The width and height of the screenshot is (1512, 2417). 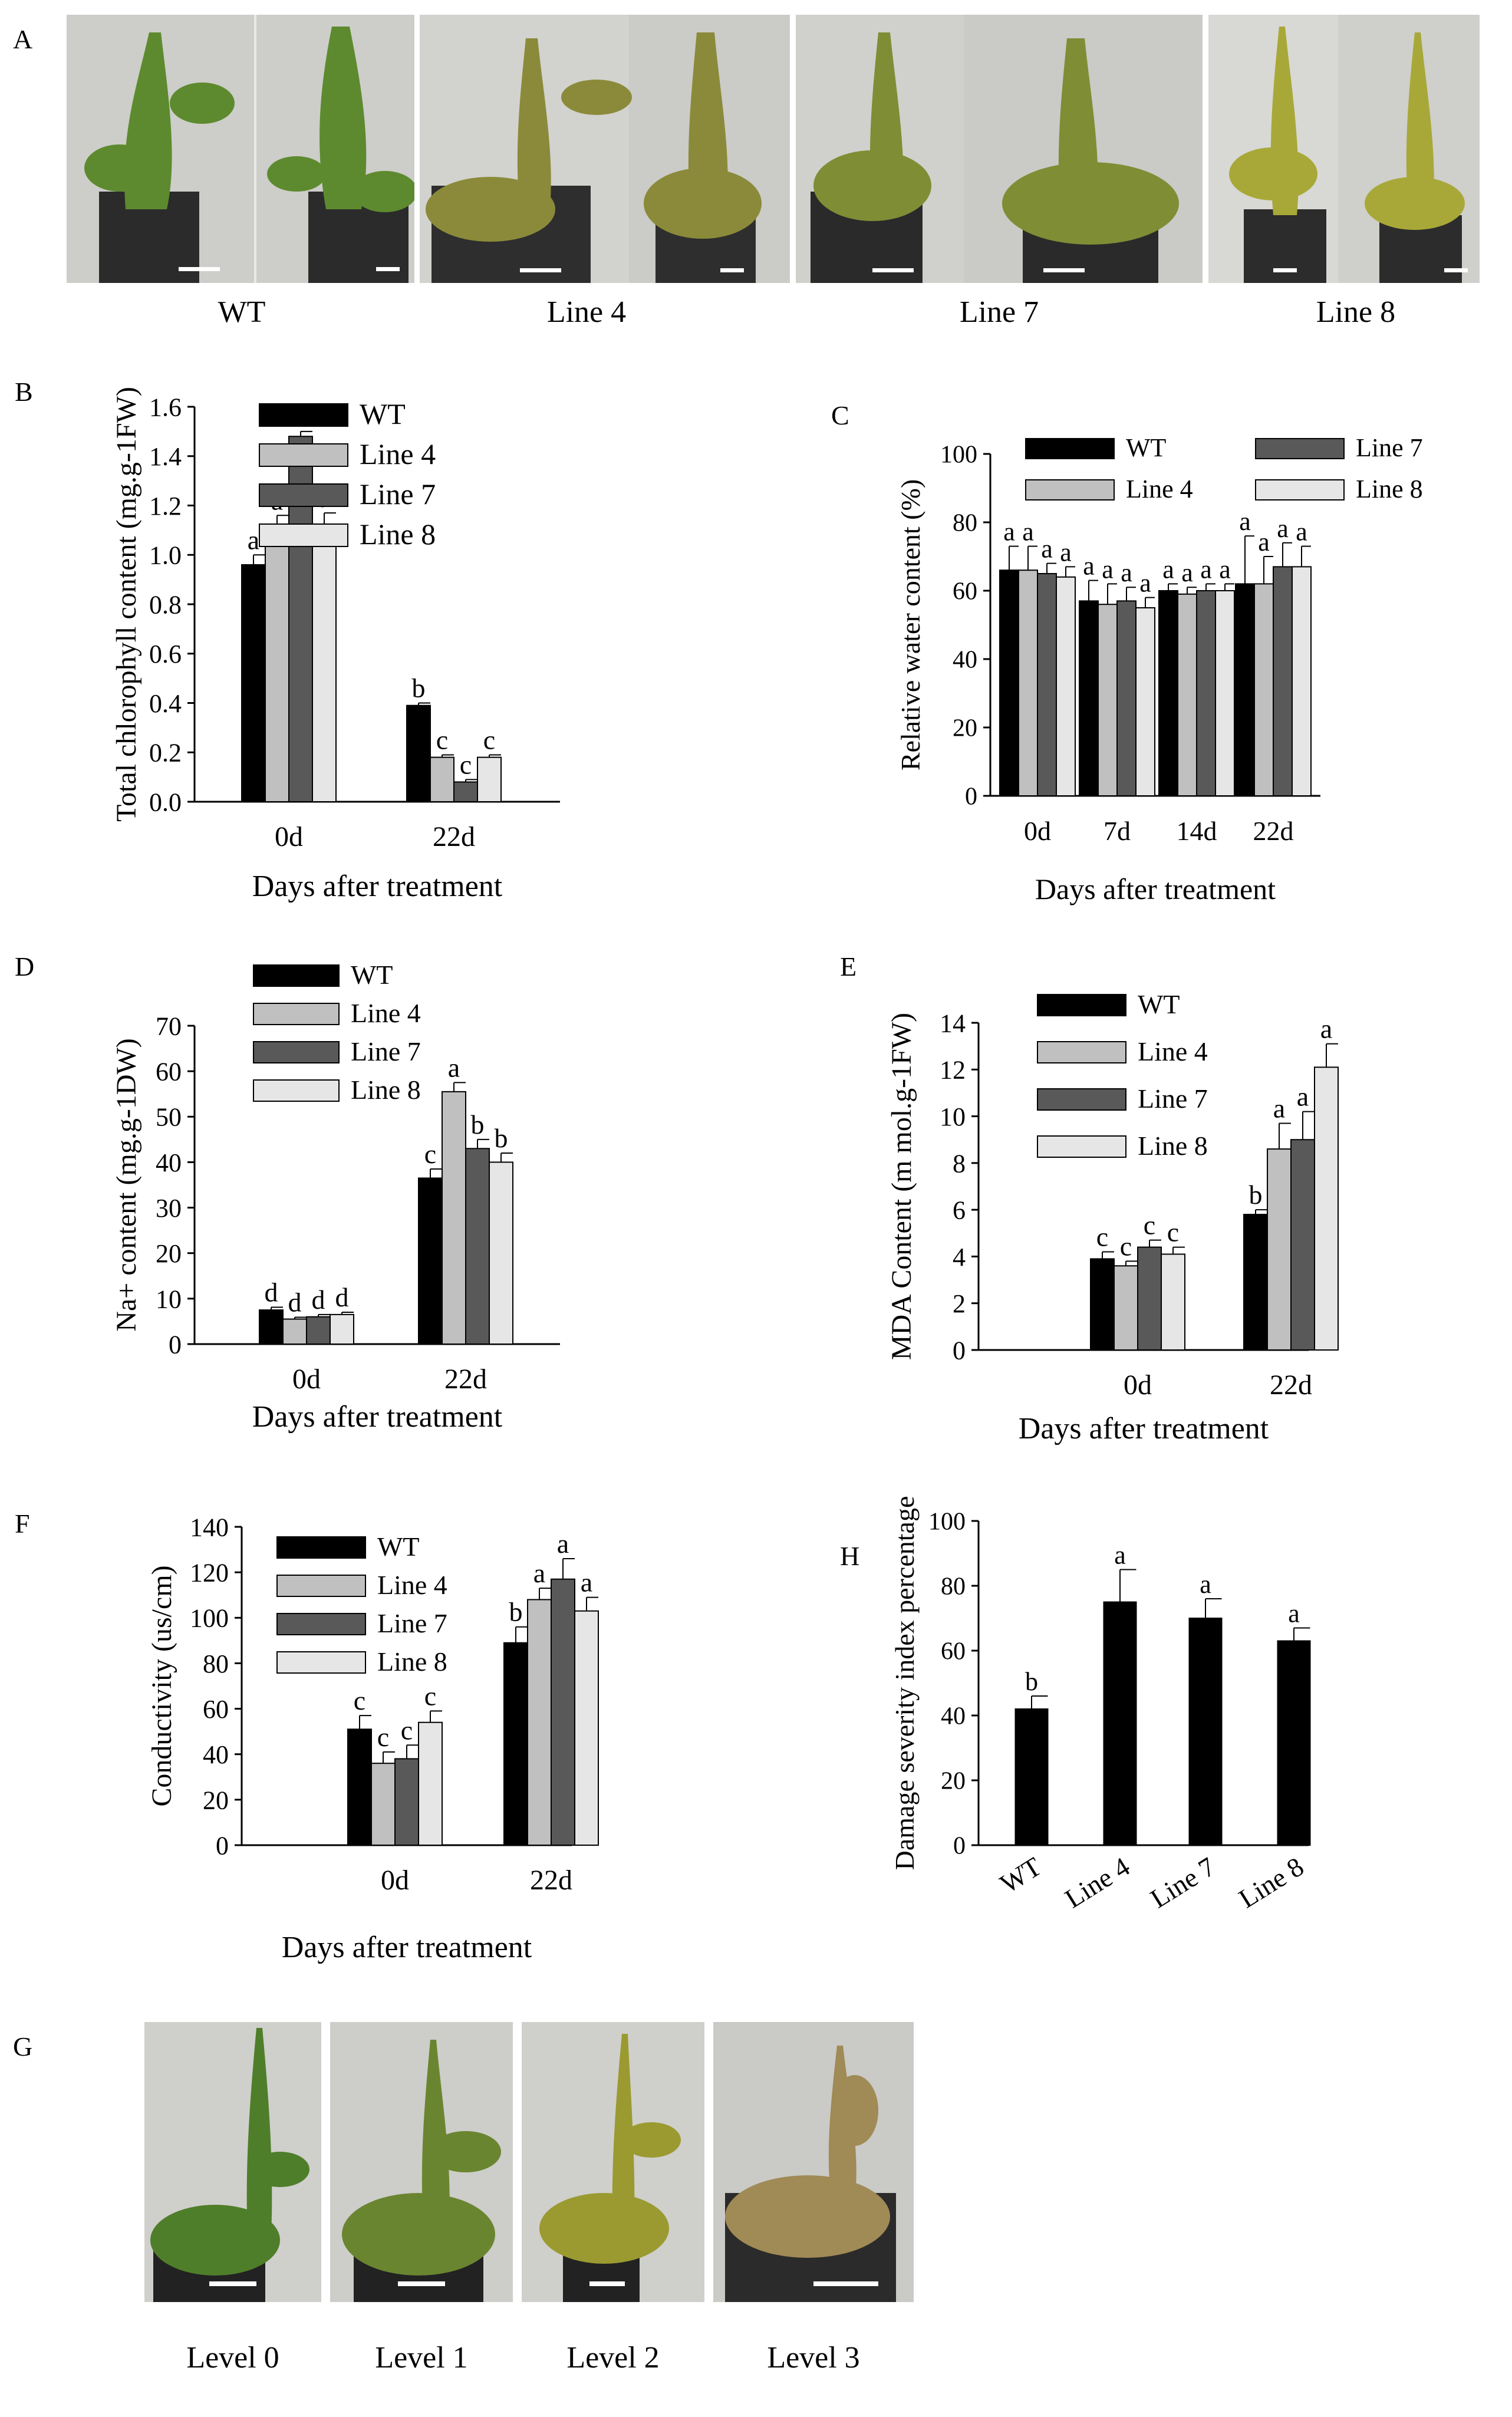 I want to click on caption-line-4: Line 4, so click(x=586, y=312).